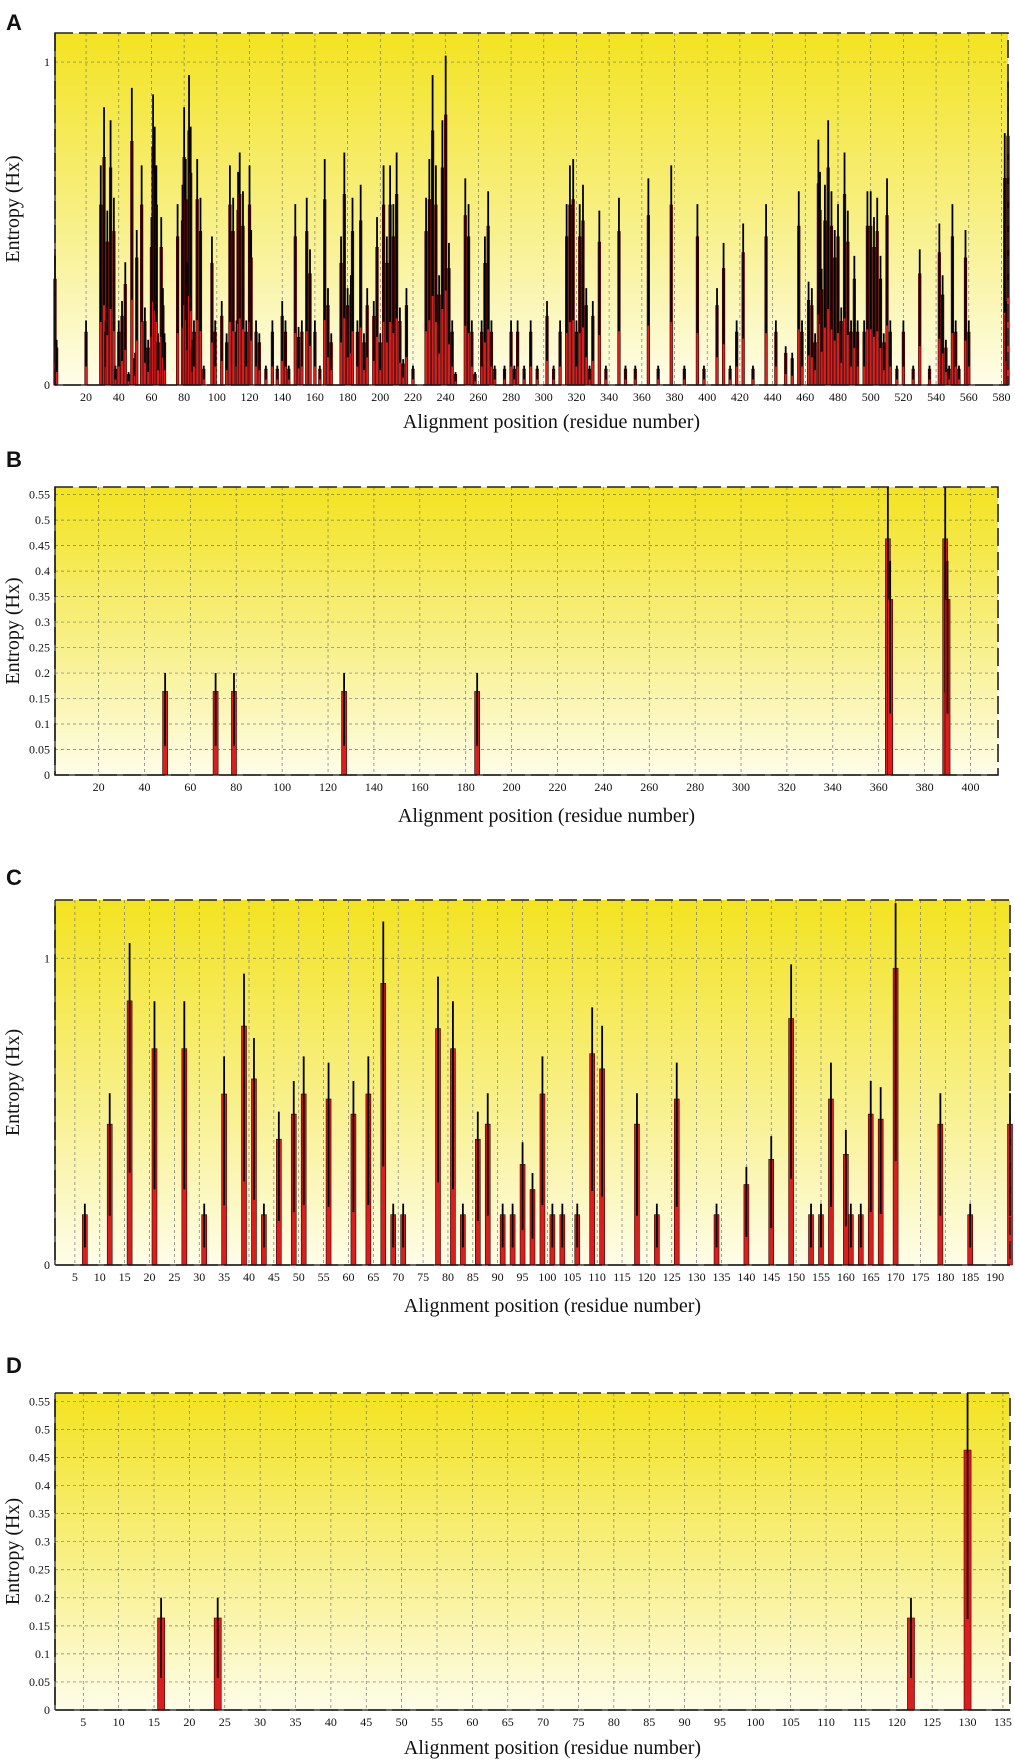 The width and height of the screenshot is (1015, 1760). I want to click on x-tick-label: 380, so click(925, 787).